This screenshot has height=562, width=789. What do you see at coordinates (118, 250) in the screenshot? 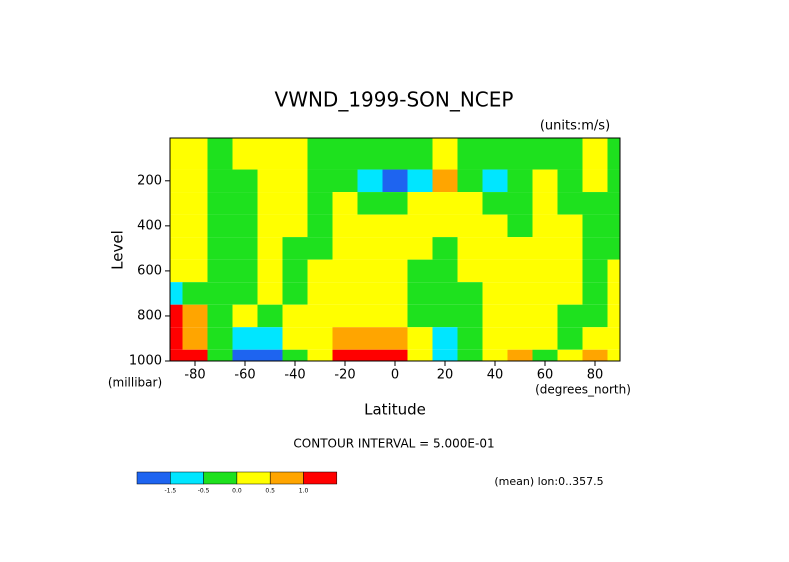
I see `y-axis-label: Level` at bounding box center [118, 250].